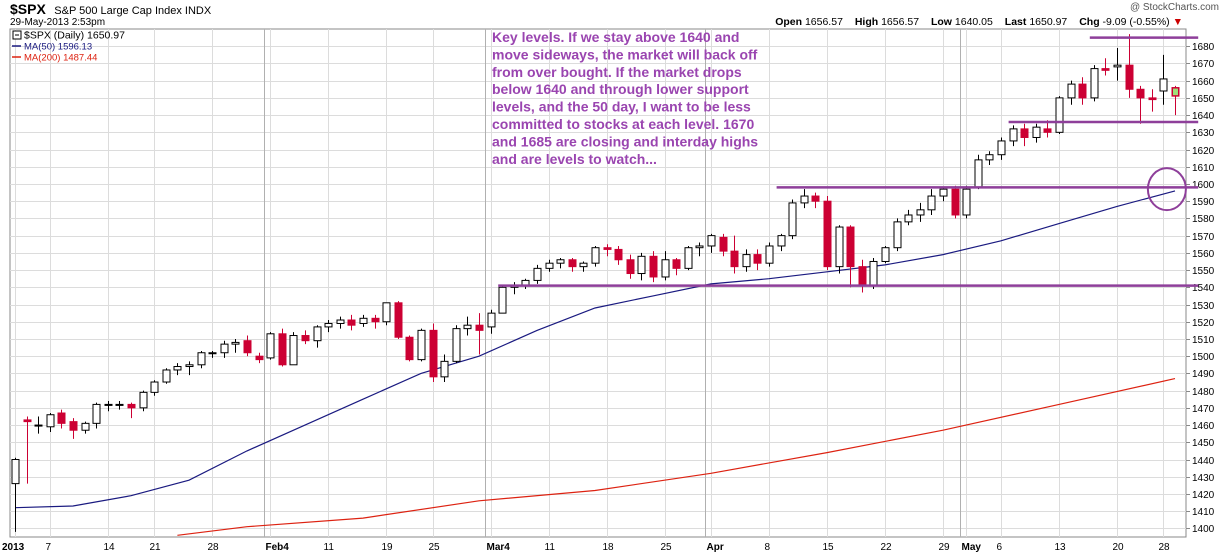 The width and height of the screenshot is (1231, 555). Describe the element at coordinates (1015, 22) in the screenshot. I see `last-label: Last` at that location.